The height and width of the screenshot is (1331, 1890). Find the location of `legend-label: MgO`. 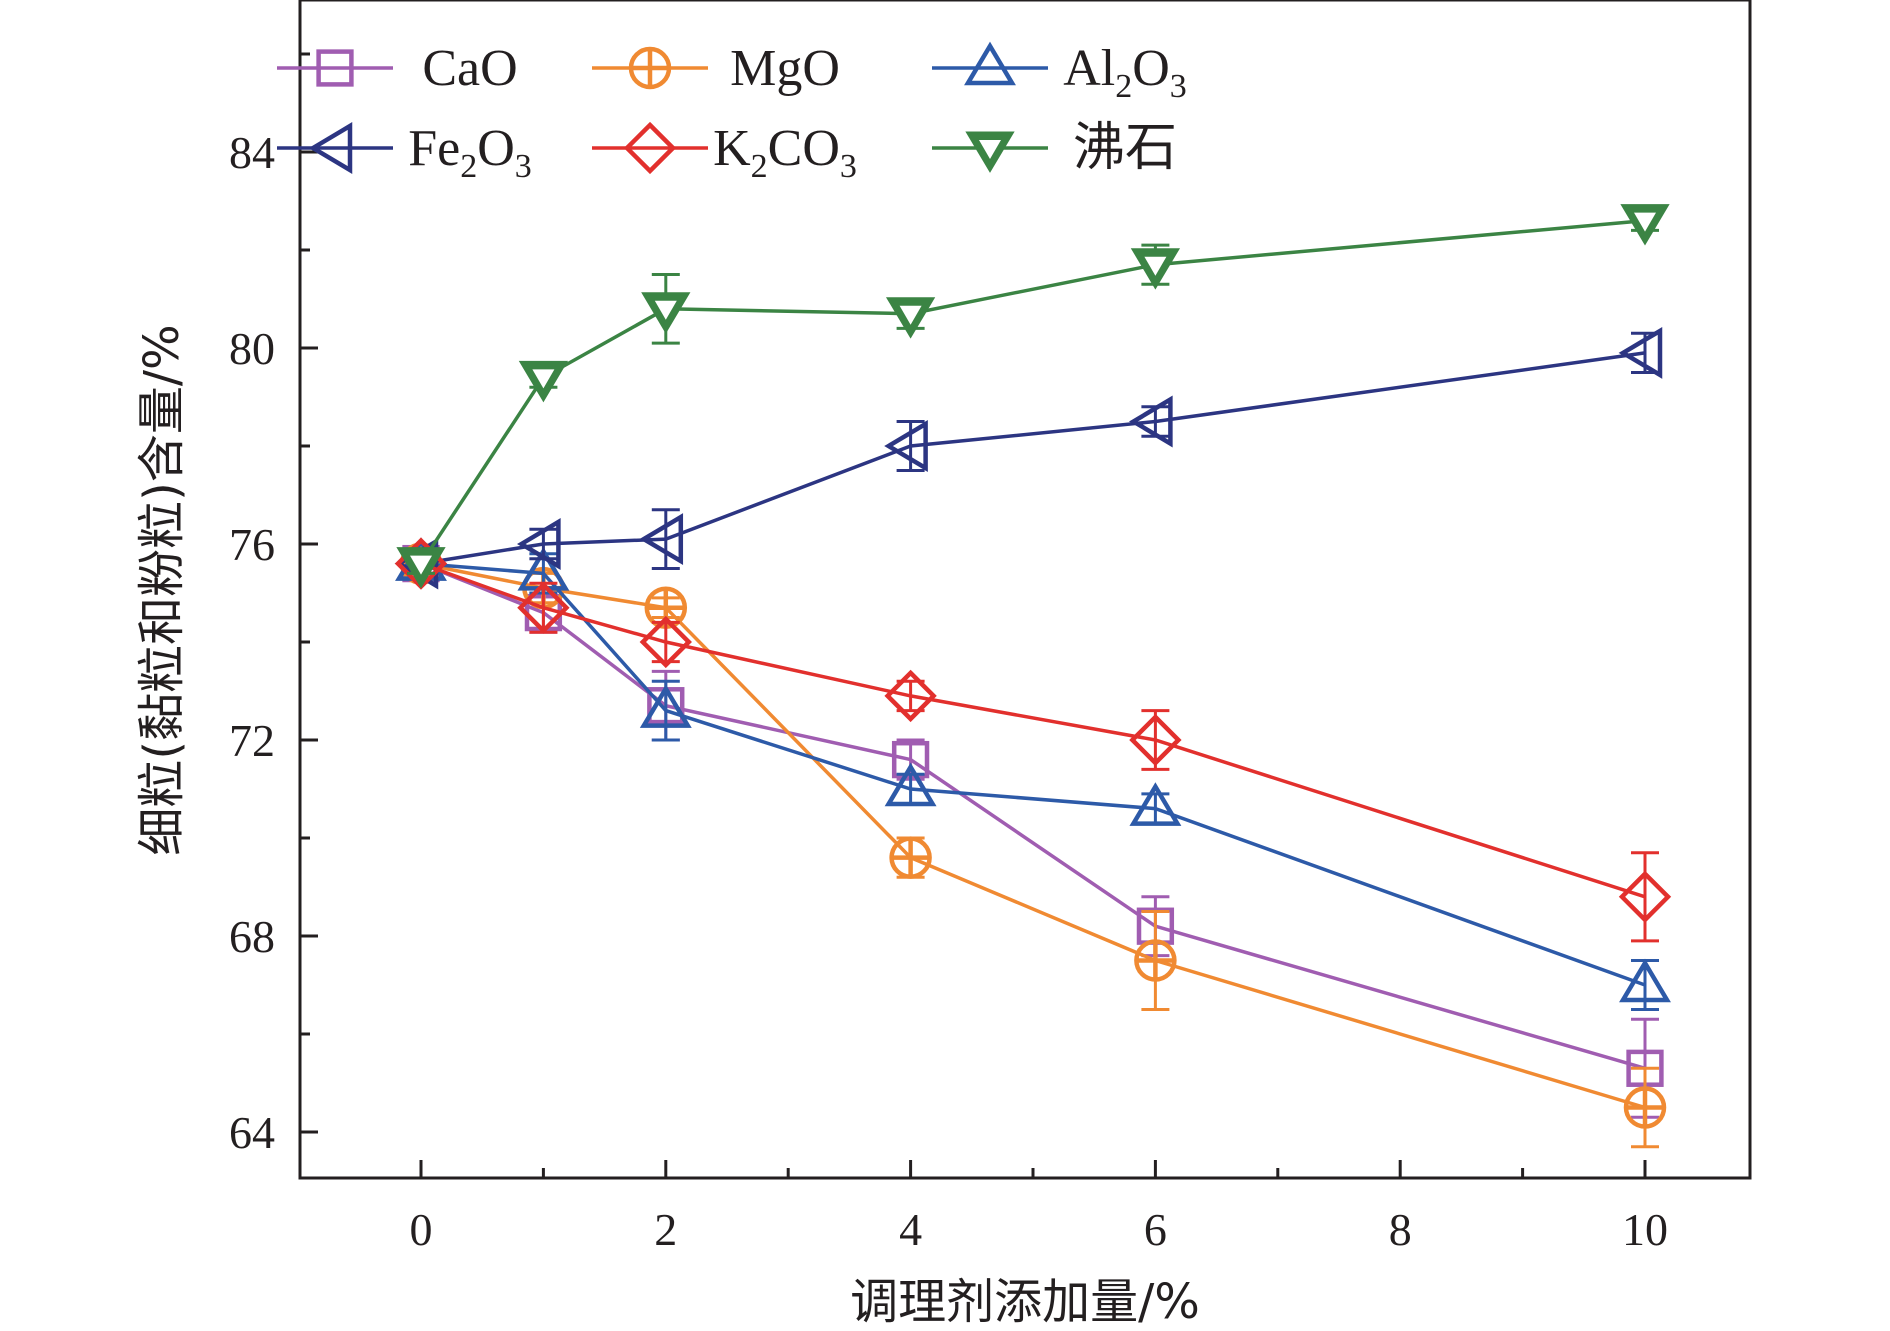

legend-label: MgO is located at coordinates (785, 68).